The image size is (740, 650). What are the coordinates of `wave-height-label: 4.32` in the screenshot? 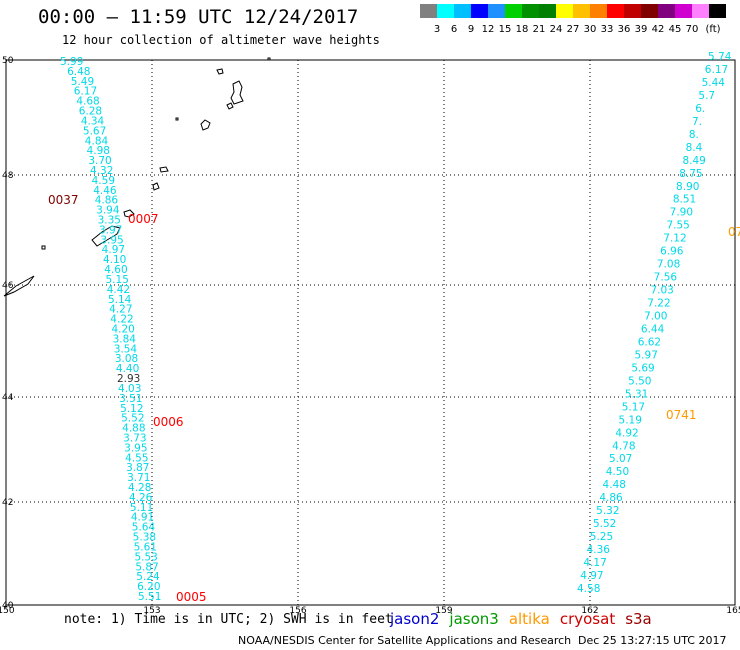 It's located at (101, 171).